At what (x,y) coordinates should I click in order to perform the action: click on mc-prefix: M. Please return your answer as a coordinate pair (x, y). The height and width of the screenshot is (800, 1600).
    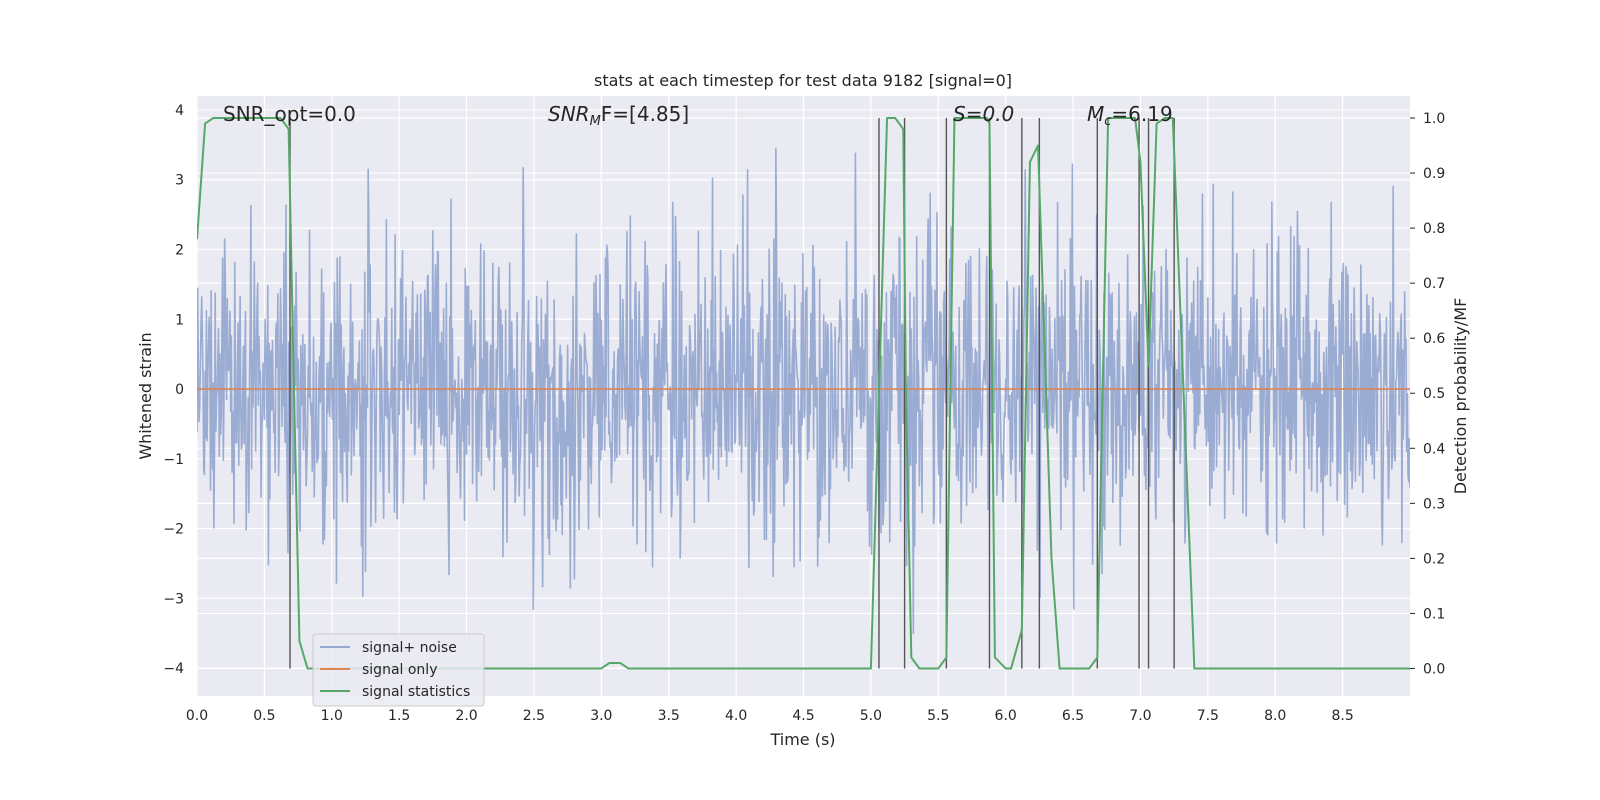
    Looking at the image, I should click on (1095, 114).